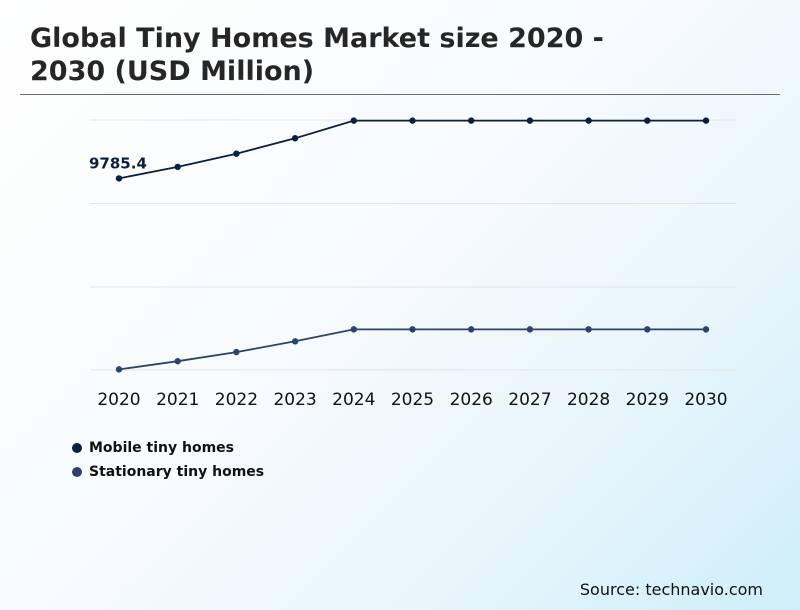  Describe the element at coordinates (705, 400) in the screenshot. I see `x-tick-label-2030: 2030` at that location.